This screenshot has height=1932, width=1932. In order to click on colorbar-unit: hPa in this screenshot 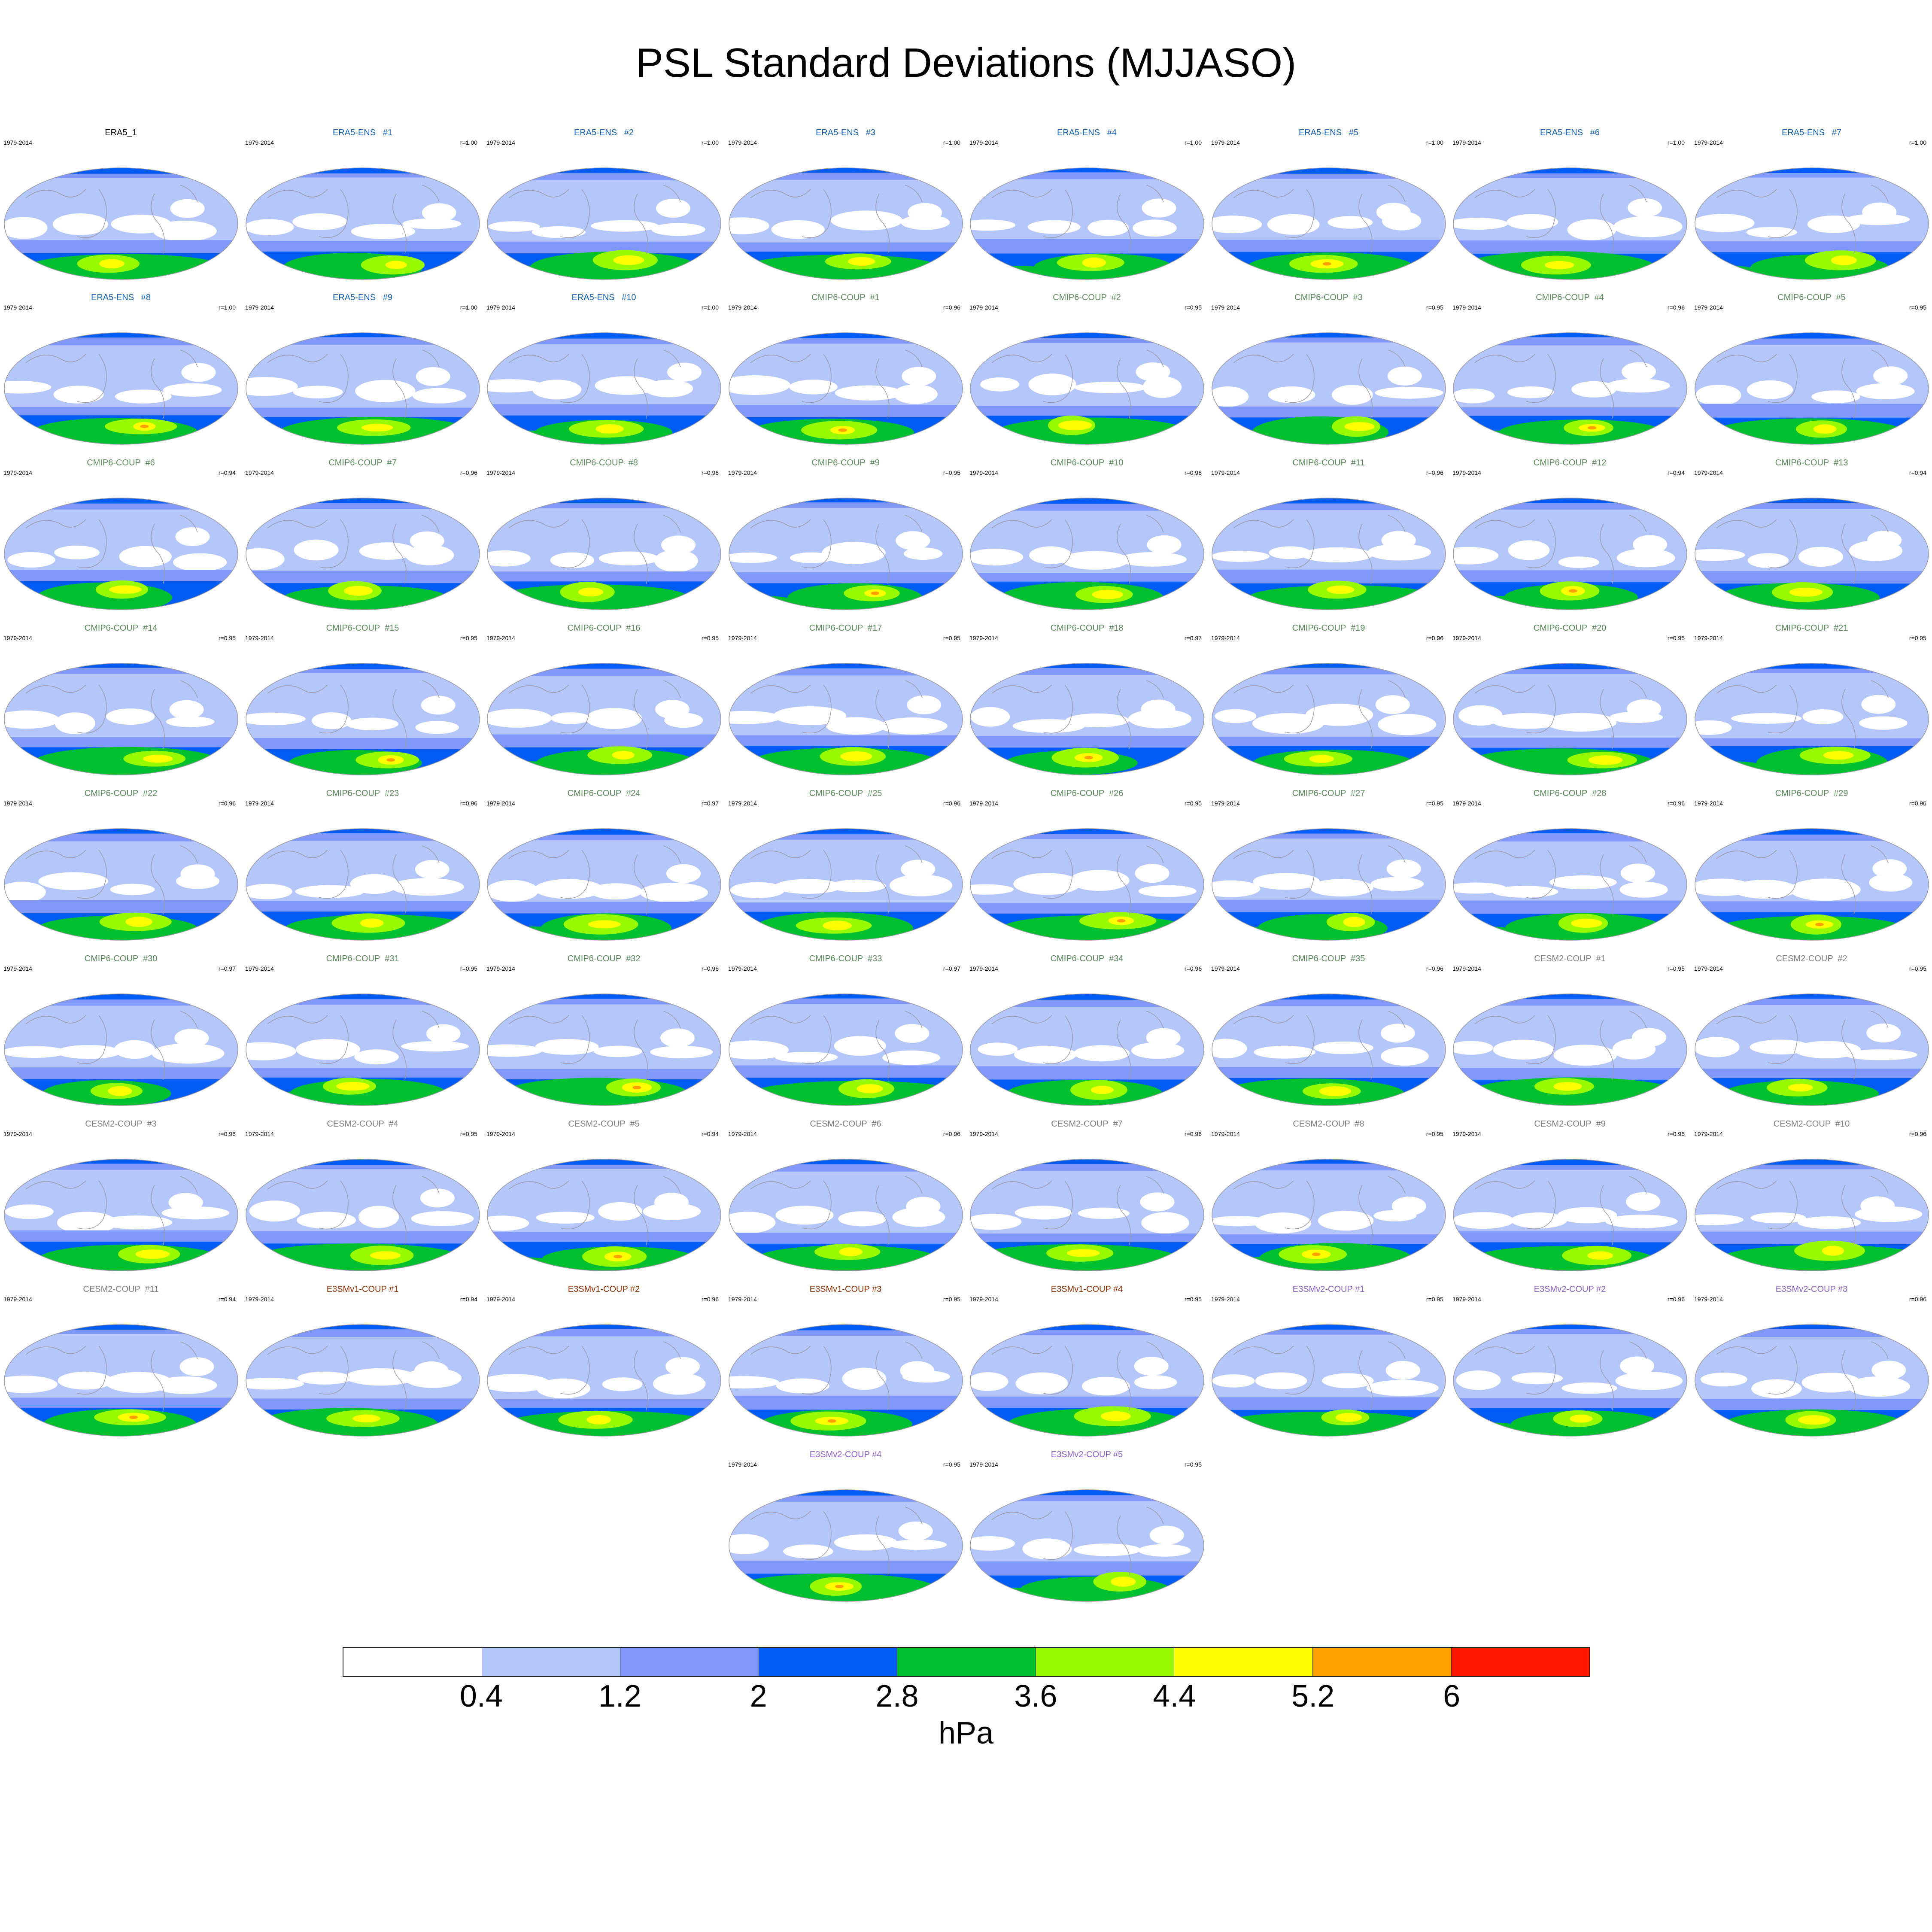, I will do `click(966, 1733)`.